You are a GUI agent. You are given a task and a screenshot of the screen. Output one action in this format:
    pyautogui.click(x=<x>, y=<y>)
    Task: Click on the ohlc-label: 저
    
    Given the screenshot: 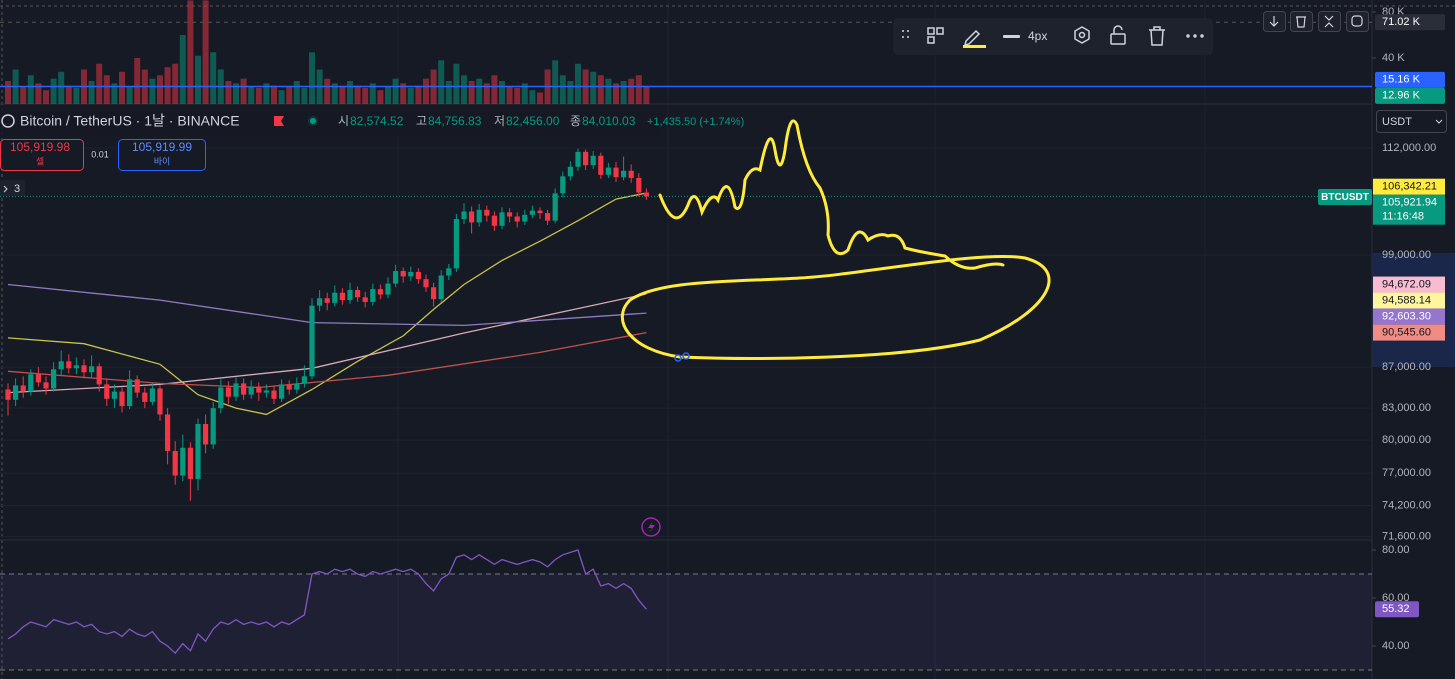 What is the action you would take?
    pyautogui.click(x=499, y=121)
    